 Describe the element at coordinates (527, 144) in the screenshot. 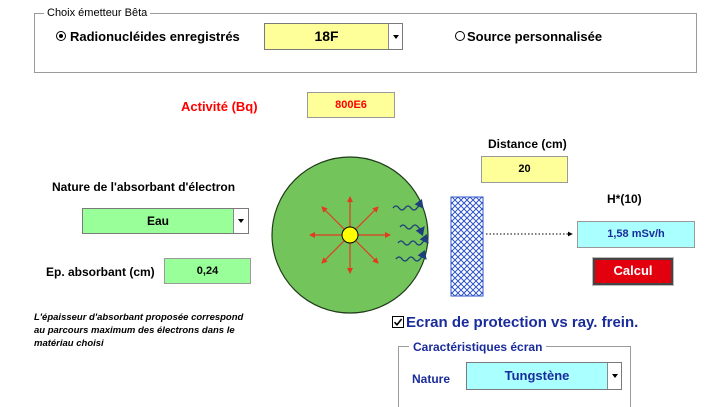

I see `distance-label: Distance (cm)` at that location.